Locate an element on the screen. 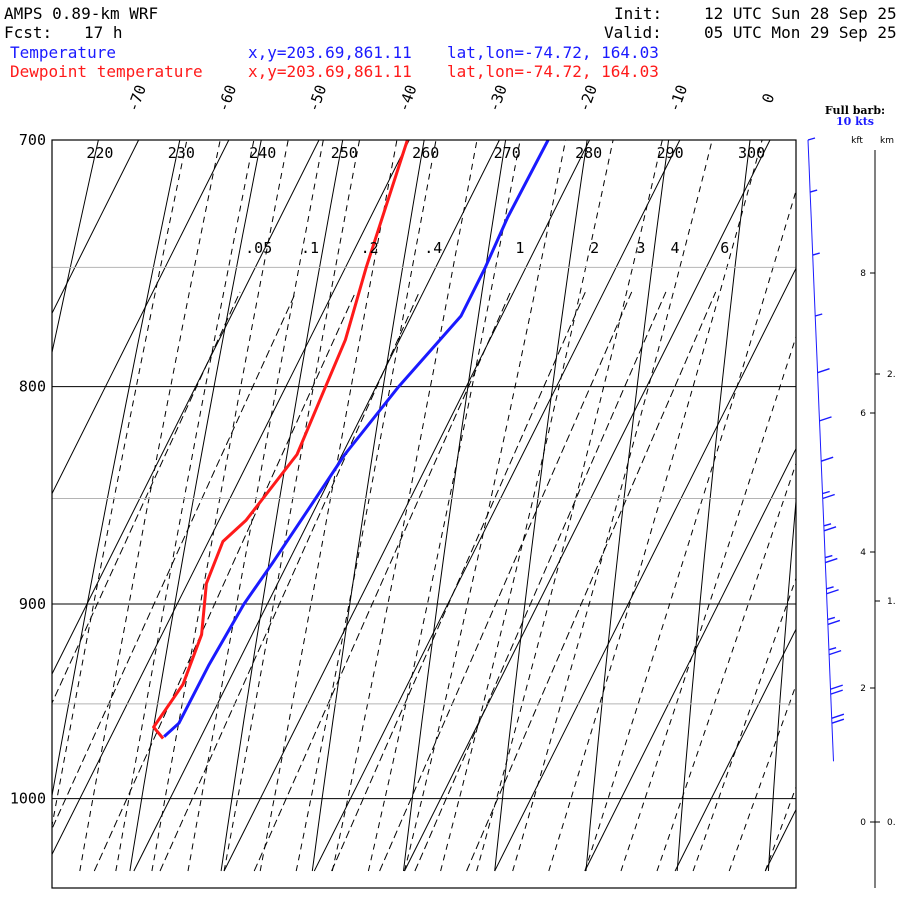 The width and height of the screenshot is (900, 900). isentrope-label: 260 is located at coordinates (425, 153).